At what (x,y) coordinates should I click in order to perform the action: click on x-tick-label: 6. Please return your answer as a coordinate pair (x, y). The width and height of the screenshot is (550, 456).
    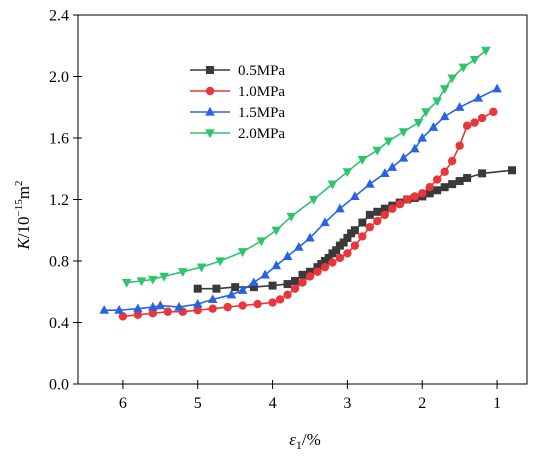
    Looking at the image, I should click on (123, 403).